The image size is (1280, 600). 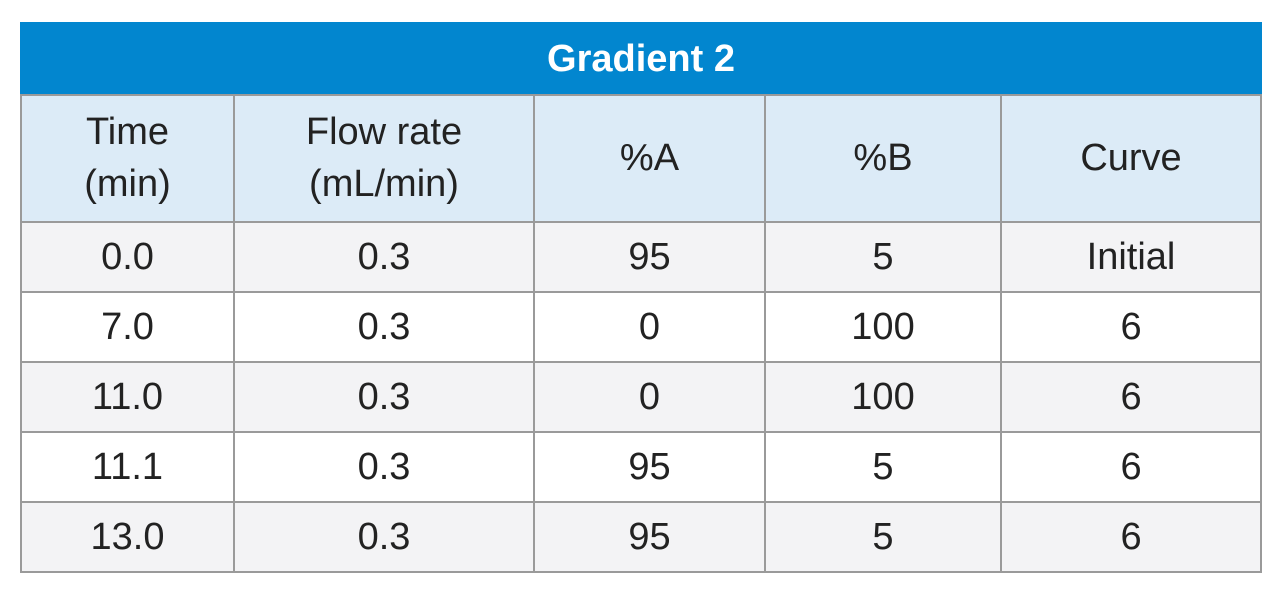 I want to click on column-header-label: Curve, so click(x=1131, y=157).